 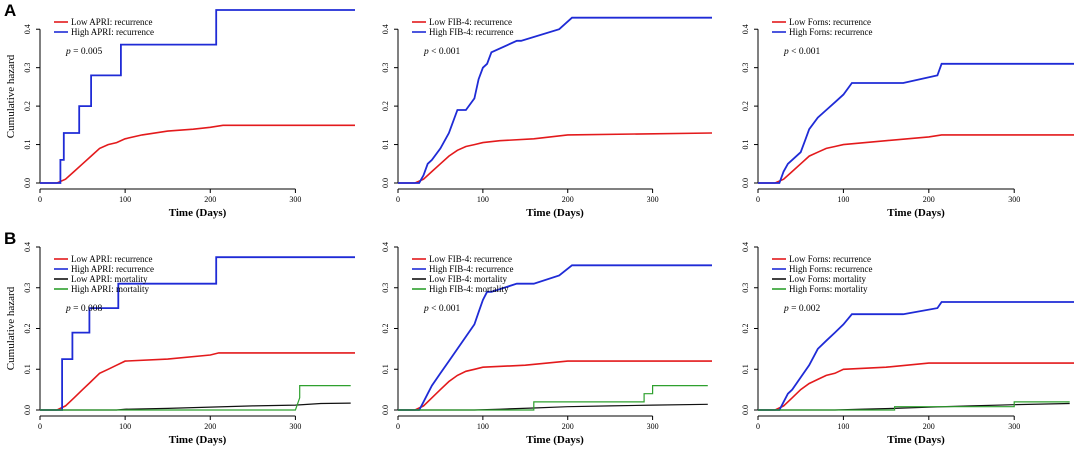 I want to click on legend-entry: Low Forns: mortality, so click(x=827, y=279).